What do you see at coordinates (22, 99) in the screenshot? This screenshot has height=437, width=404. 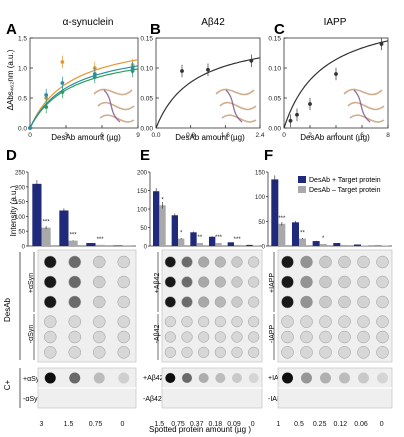 I see `ytick-label-a: 0.5` at bounding box center [22, 99].